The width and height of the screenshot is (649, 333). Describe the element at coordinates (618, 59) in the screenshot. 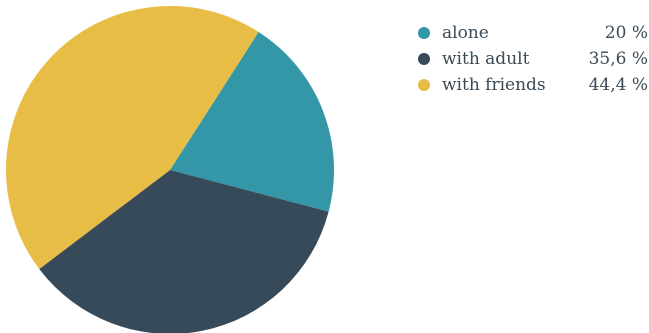

I see `legend-value-with-adult: 35,6 %` at that location.